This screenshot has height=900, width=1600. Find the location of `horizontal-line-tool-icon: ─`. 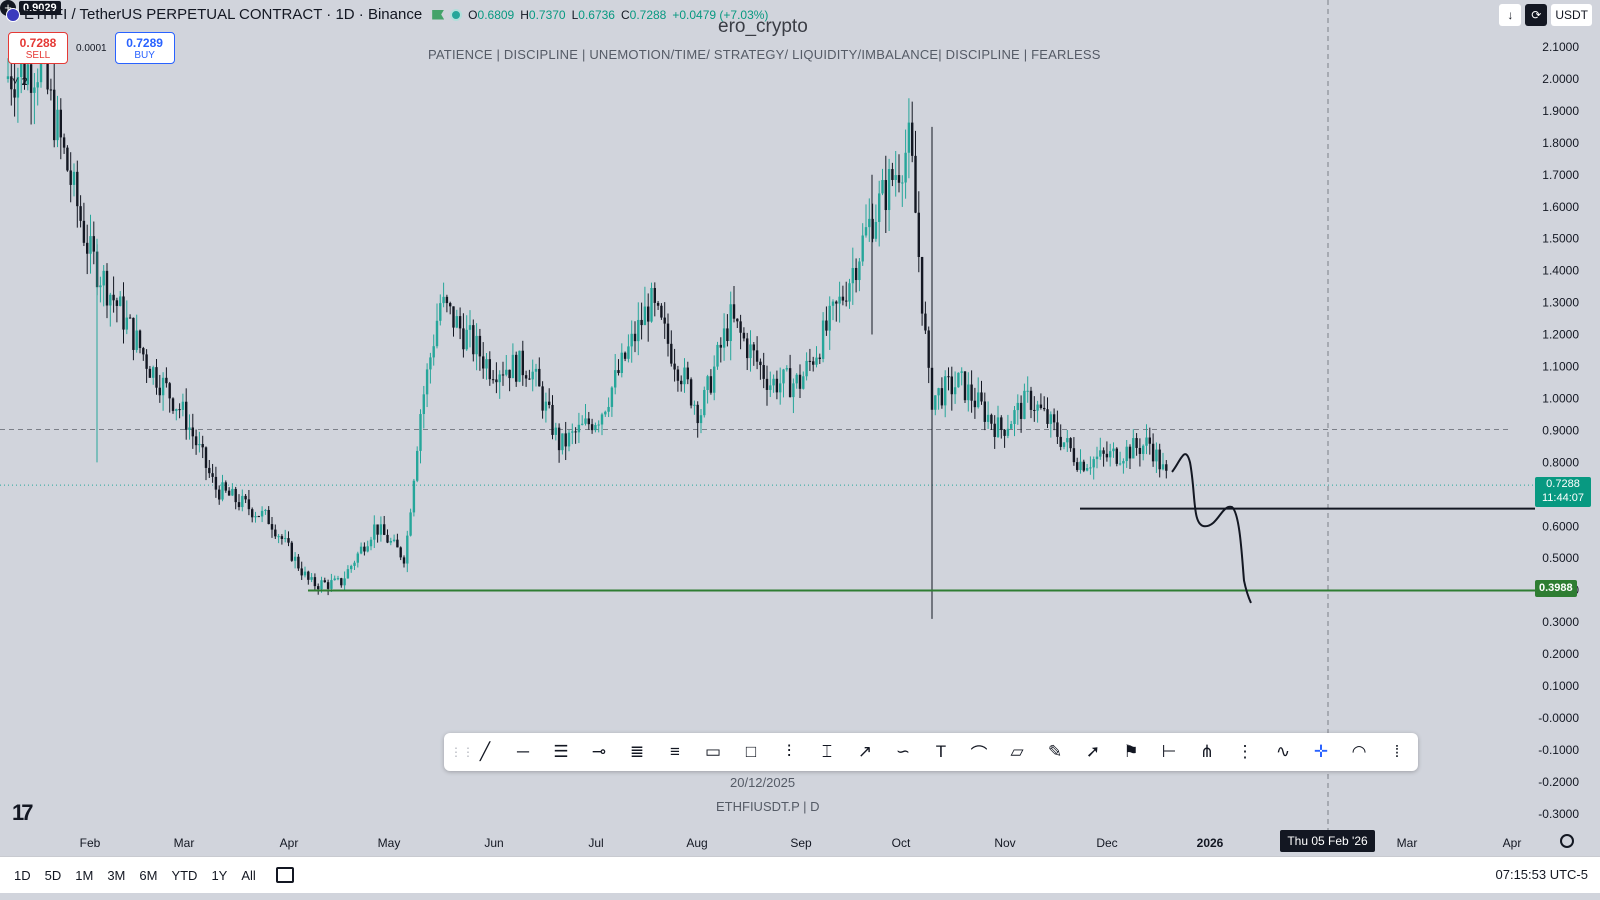

horizontal-line-tool-icon: ─ is located at coordinates (523, 751).